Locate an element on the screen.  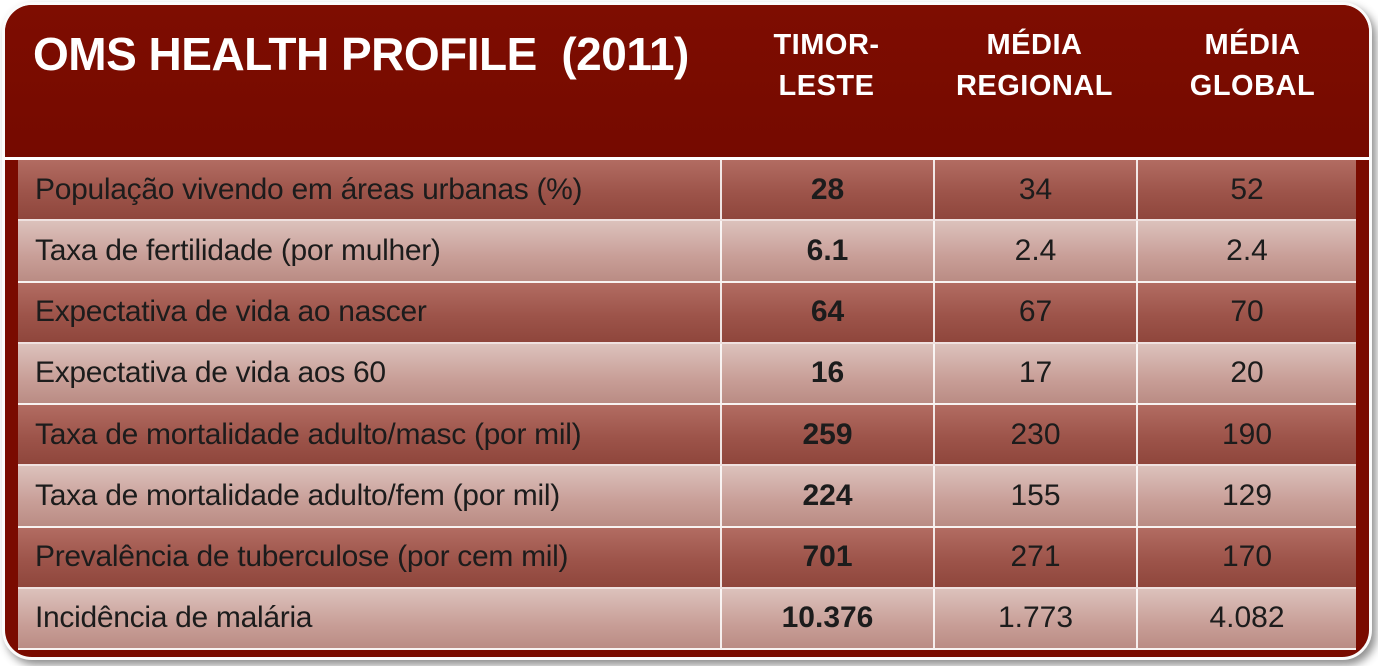
row-value-media-global: 190 is located at coordinates (1246, 435).